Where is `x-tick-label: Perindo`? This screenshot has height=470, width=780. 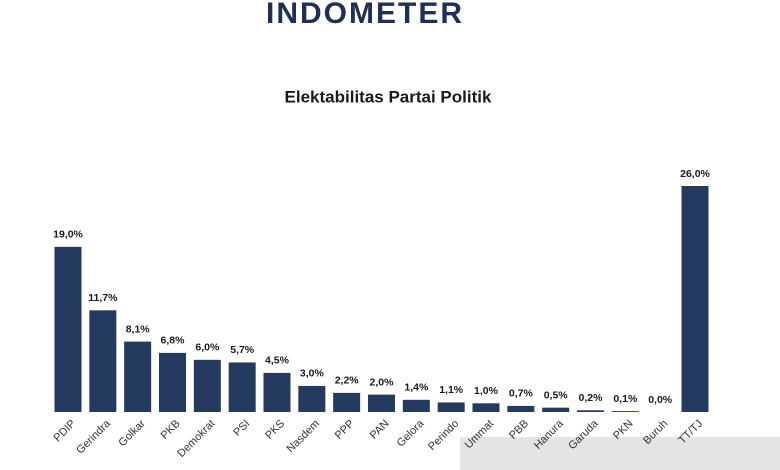
x-tick-label: Perindo is located at coordinates (443, 435).